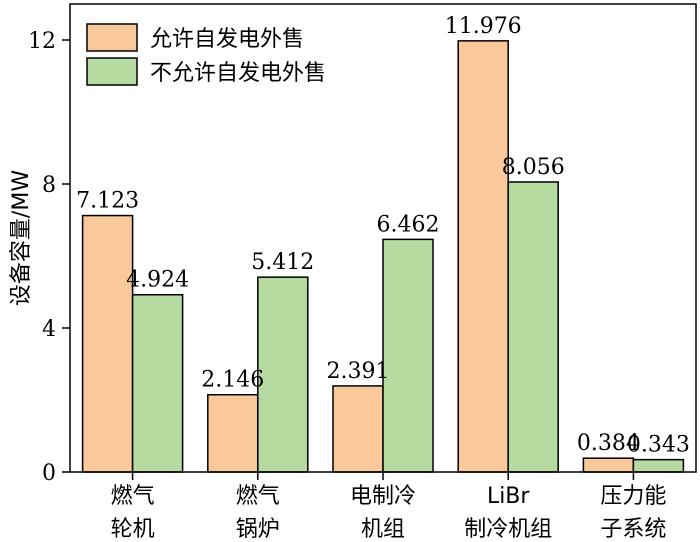 This screenshot has height=542, width=700. I want to click on x-tick-label-2-2: 锅炉, so click(258, 529).